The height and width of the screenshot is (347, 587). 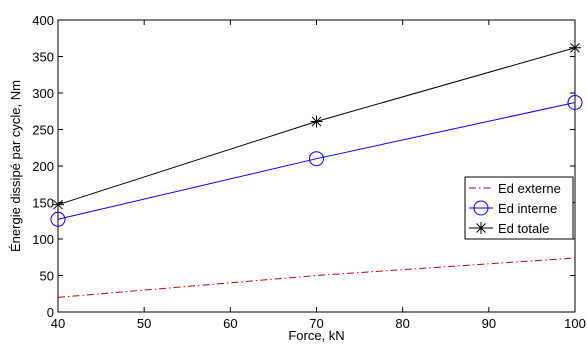 I want to click on legend-box, so click(x=519, y=208).